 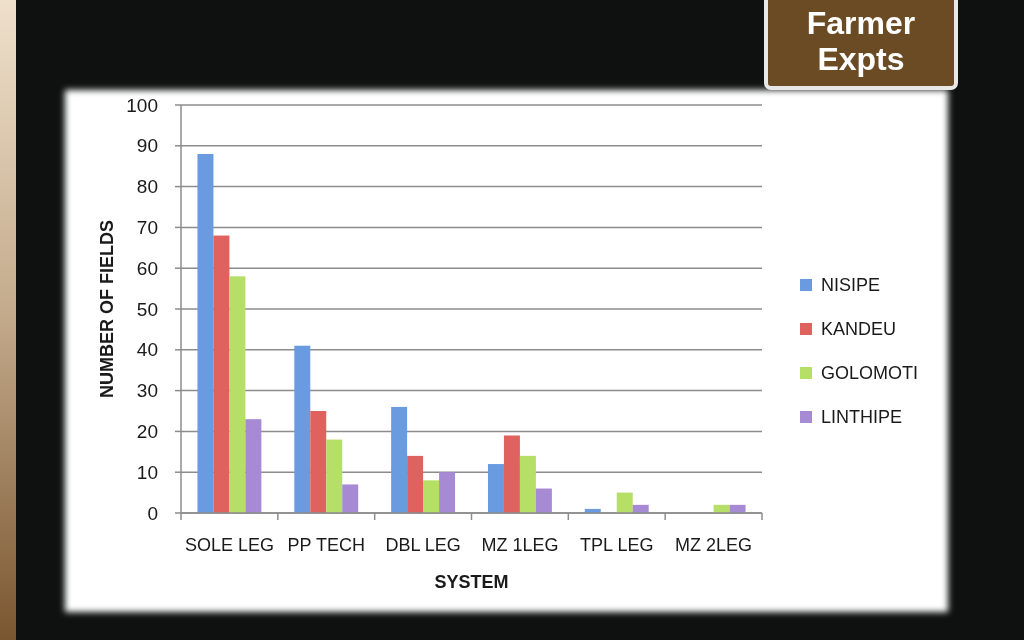 What do you see at coordinates (147, 431) in the screenshot?
I see `y-tick-label: 20` at bounding box center [147, 431].